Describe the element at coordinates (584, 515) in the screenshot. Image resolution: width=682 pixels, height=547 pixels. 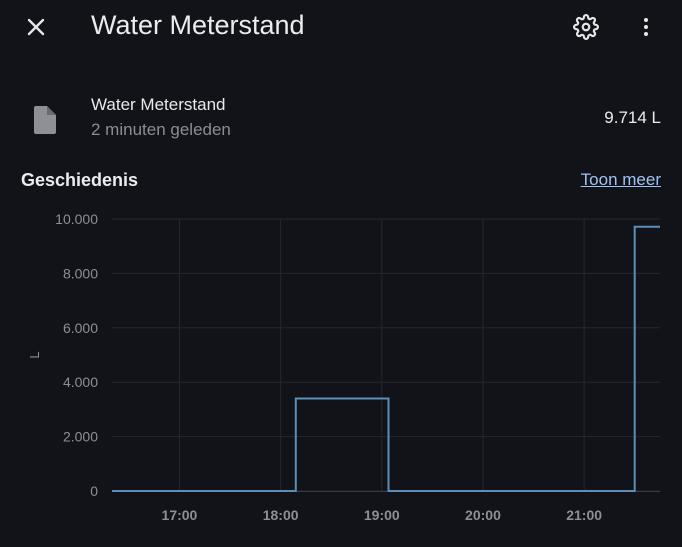
I see `x-tick-label: 21:00` at that location.